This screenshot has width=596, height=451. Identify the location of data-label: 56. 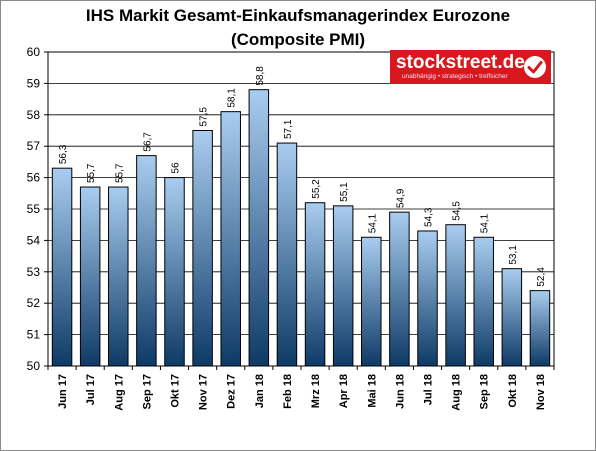
(176, 168).